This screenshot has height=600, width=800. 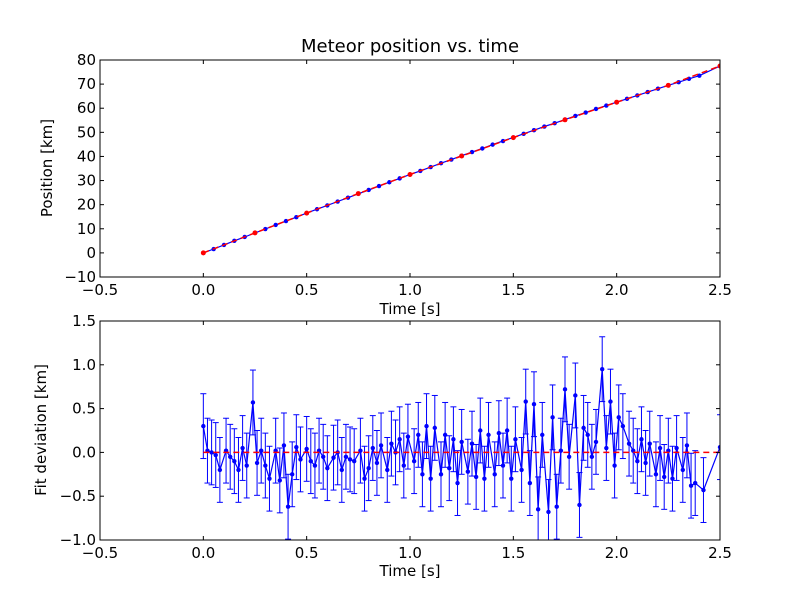 I want to click on position-ytick-label: 60, so click(x=86, y=108).